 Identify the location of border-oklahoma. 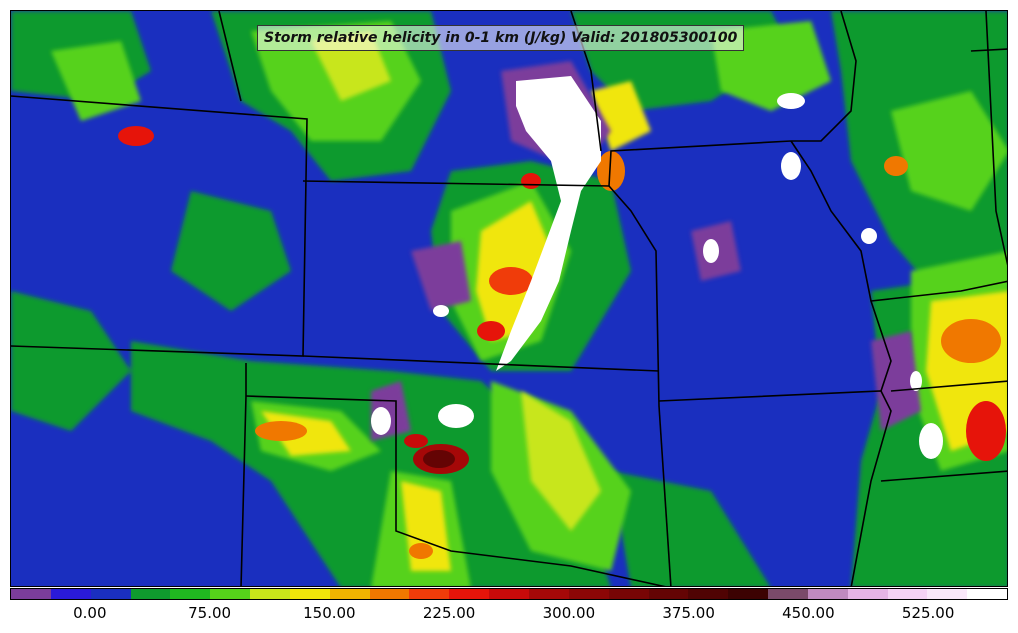
(455, 490).